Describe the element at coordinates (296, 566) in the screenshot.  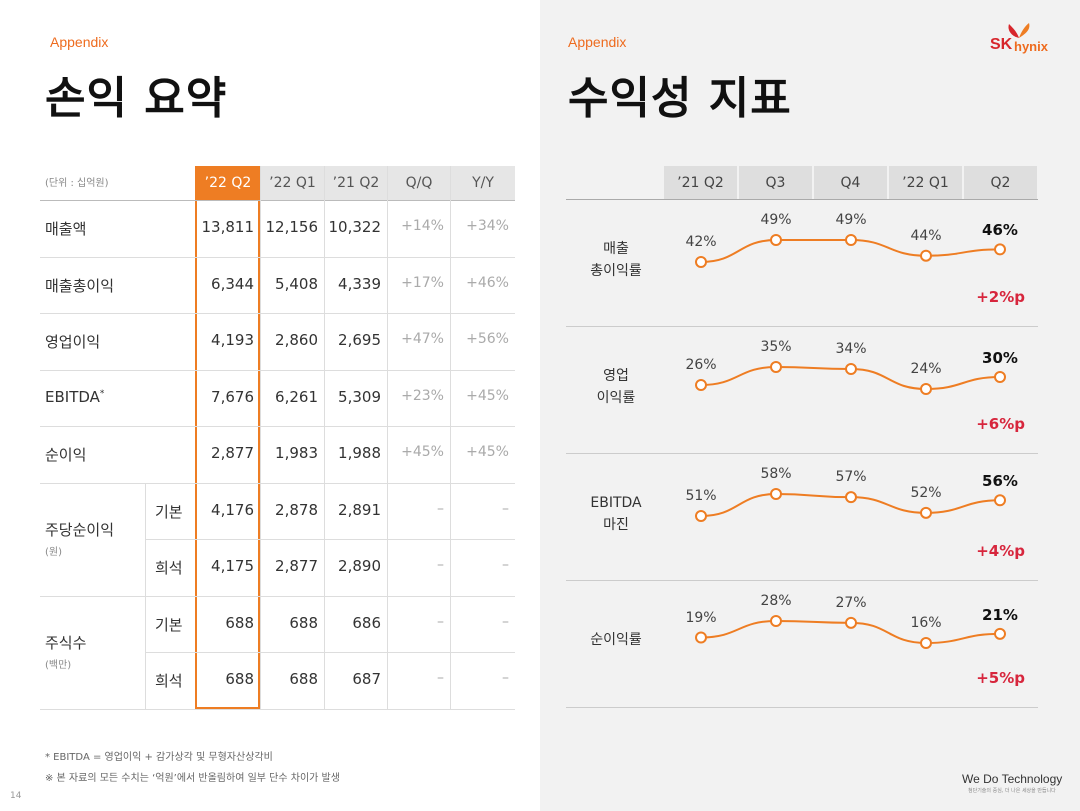
I see `cell-6-1: 2,877` at that location.